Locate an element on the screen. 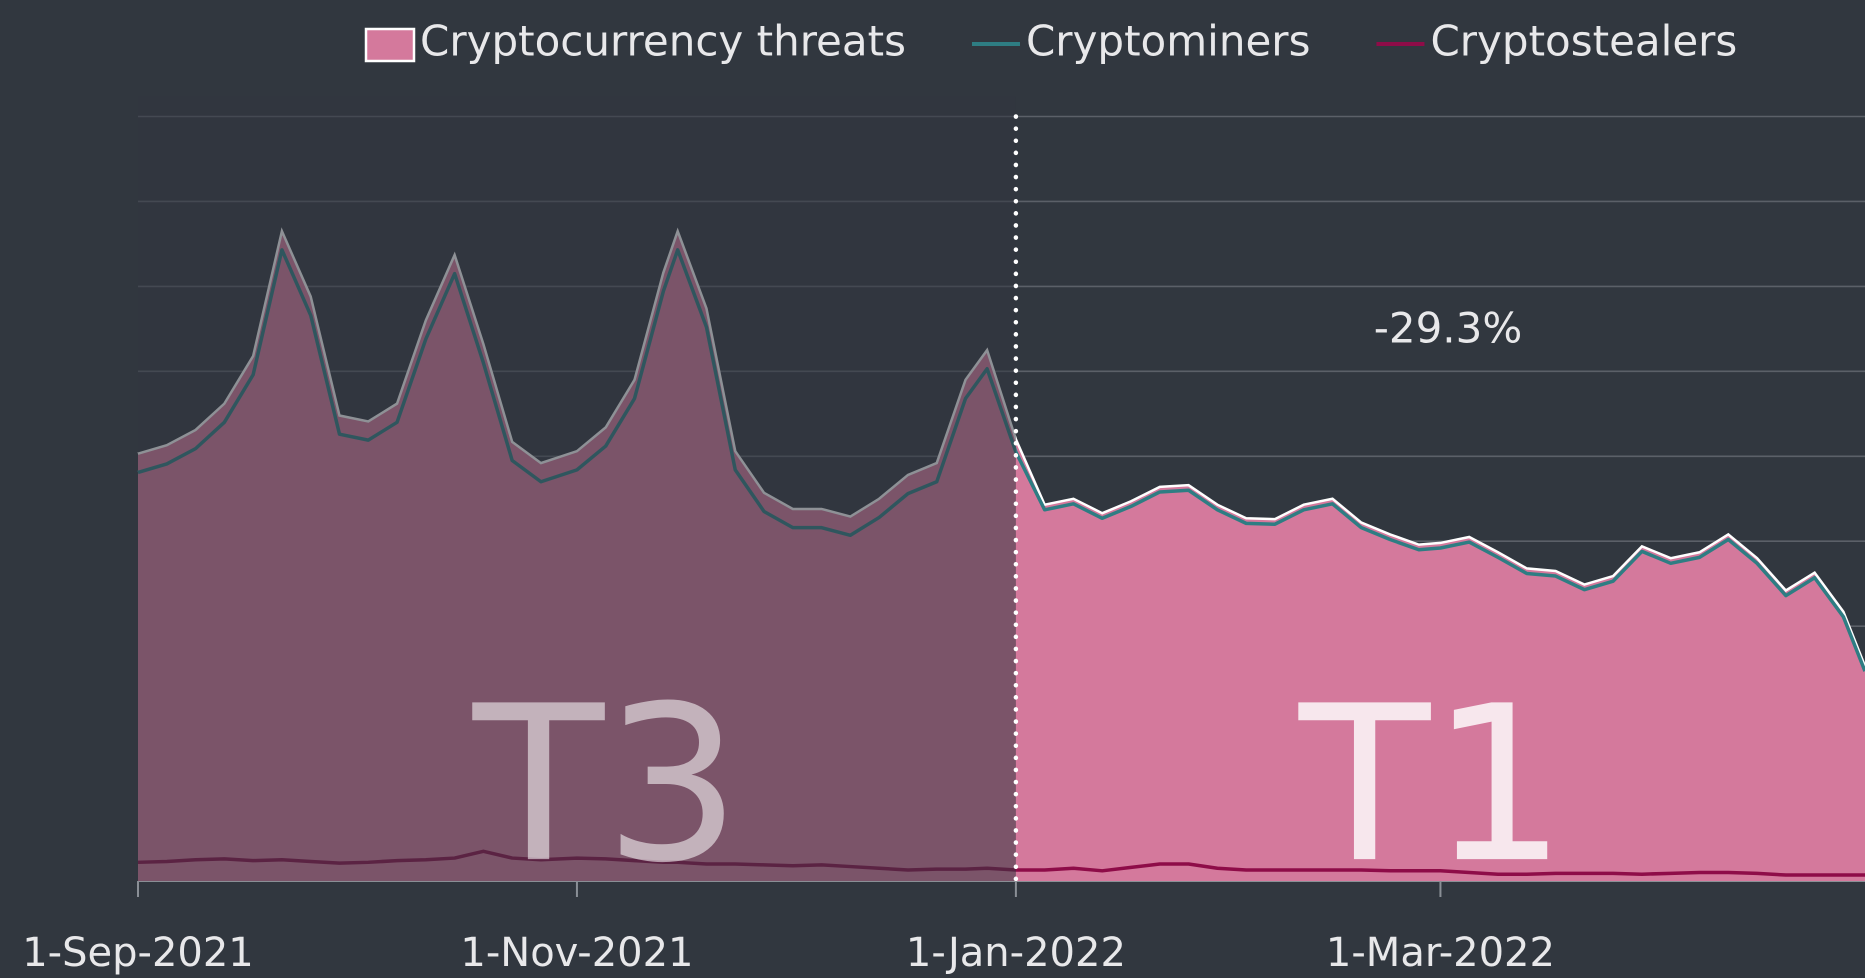  change-label: -29.3% is located at coordinates (1448, 328).